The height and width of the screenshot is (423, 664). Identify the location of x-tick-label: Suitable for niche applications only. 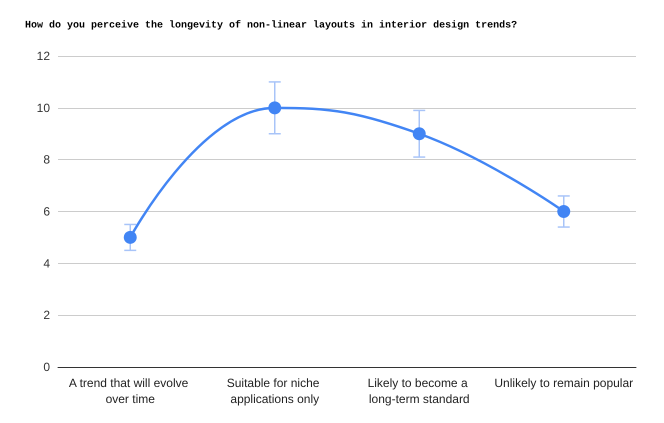
(274, 391).